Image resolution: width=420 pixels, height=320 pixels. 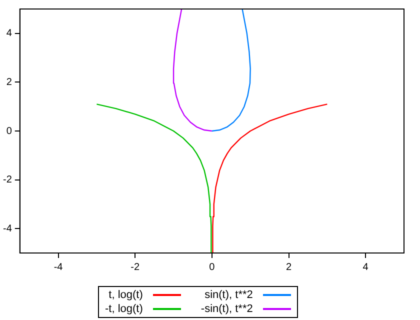 I want to click on legend-label: -t, log(t), so click(x=124, y=309).